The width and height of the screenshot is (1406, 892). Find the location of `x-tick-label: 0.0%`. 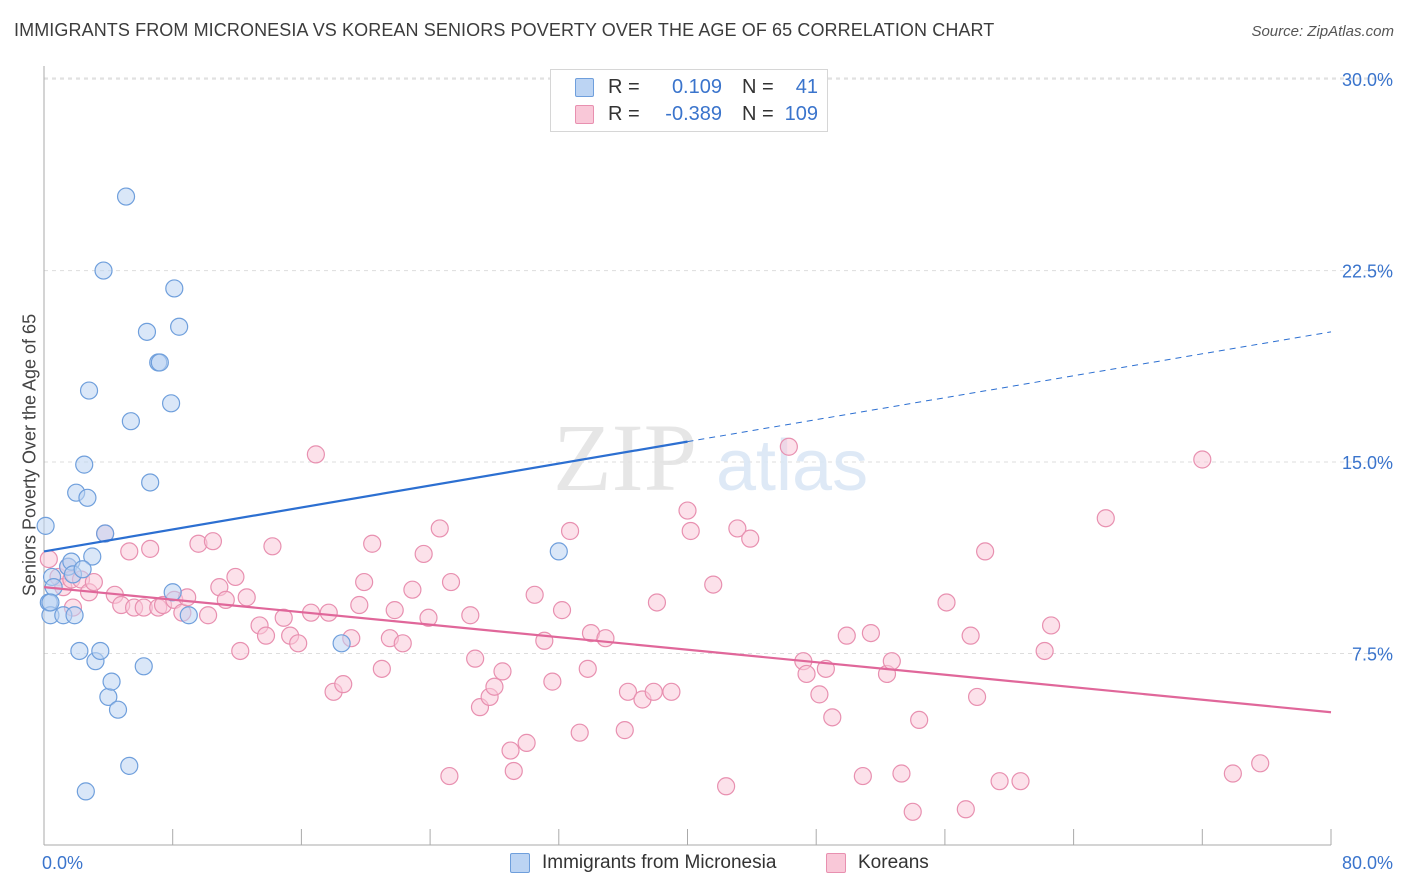

x-tick-label: 0.0% is located at coordinates (62, 863).